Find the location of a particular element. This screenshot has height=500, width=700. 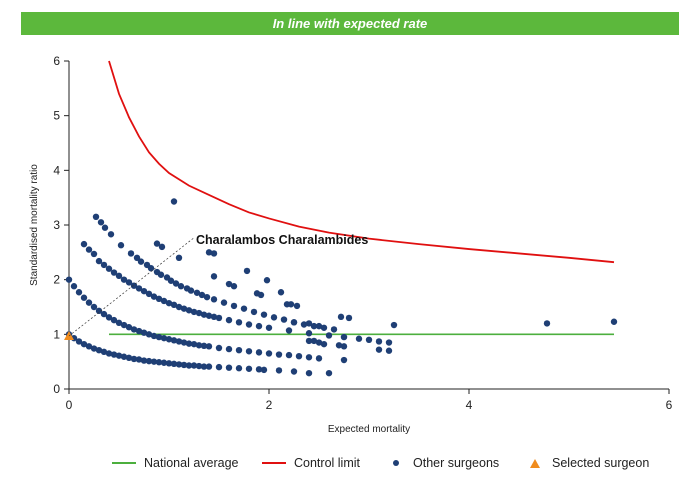

plot-annotations: Charalambos Charalambides is located at coordinates (218, 285).